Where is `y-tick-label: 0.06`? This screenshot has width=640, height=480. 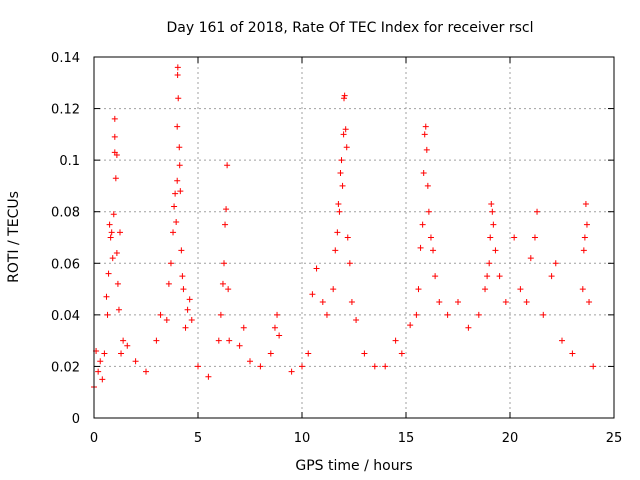 y-tick-label: 0.06 is located at coordinates (65, 264).